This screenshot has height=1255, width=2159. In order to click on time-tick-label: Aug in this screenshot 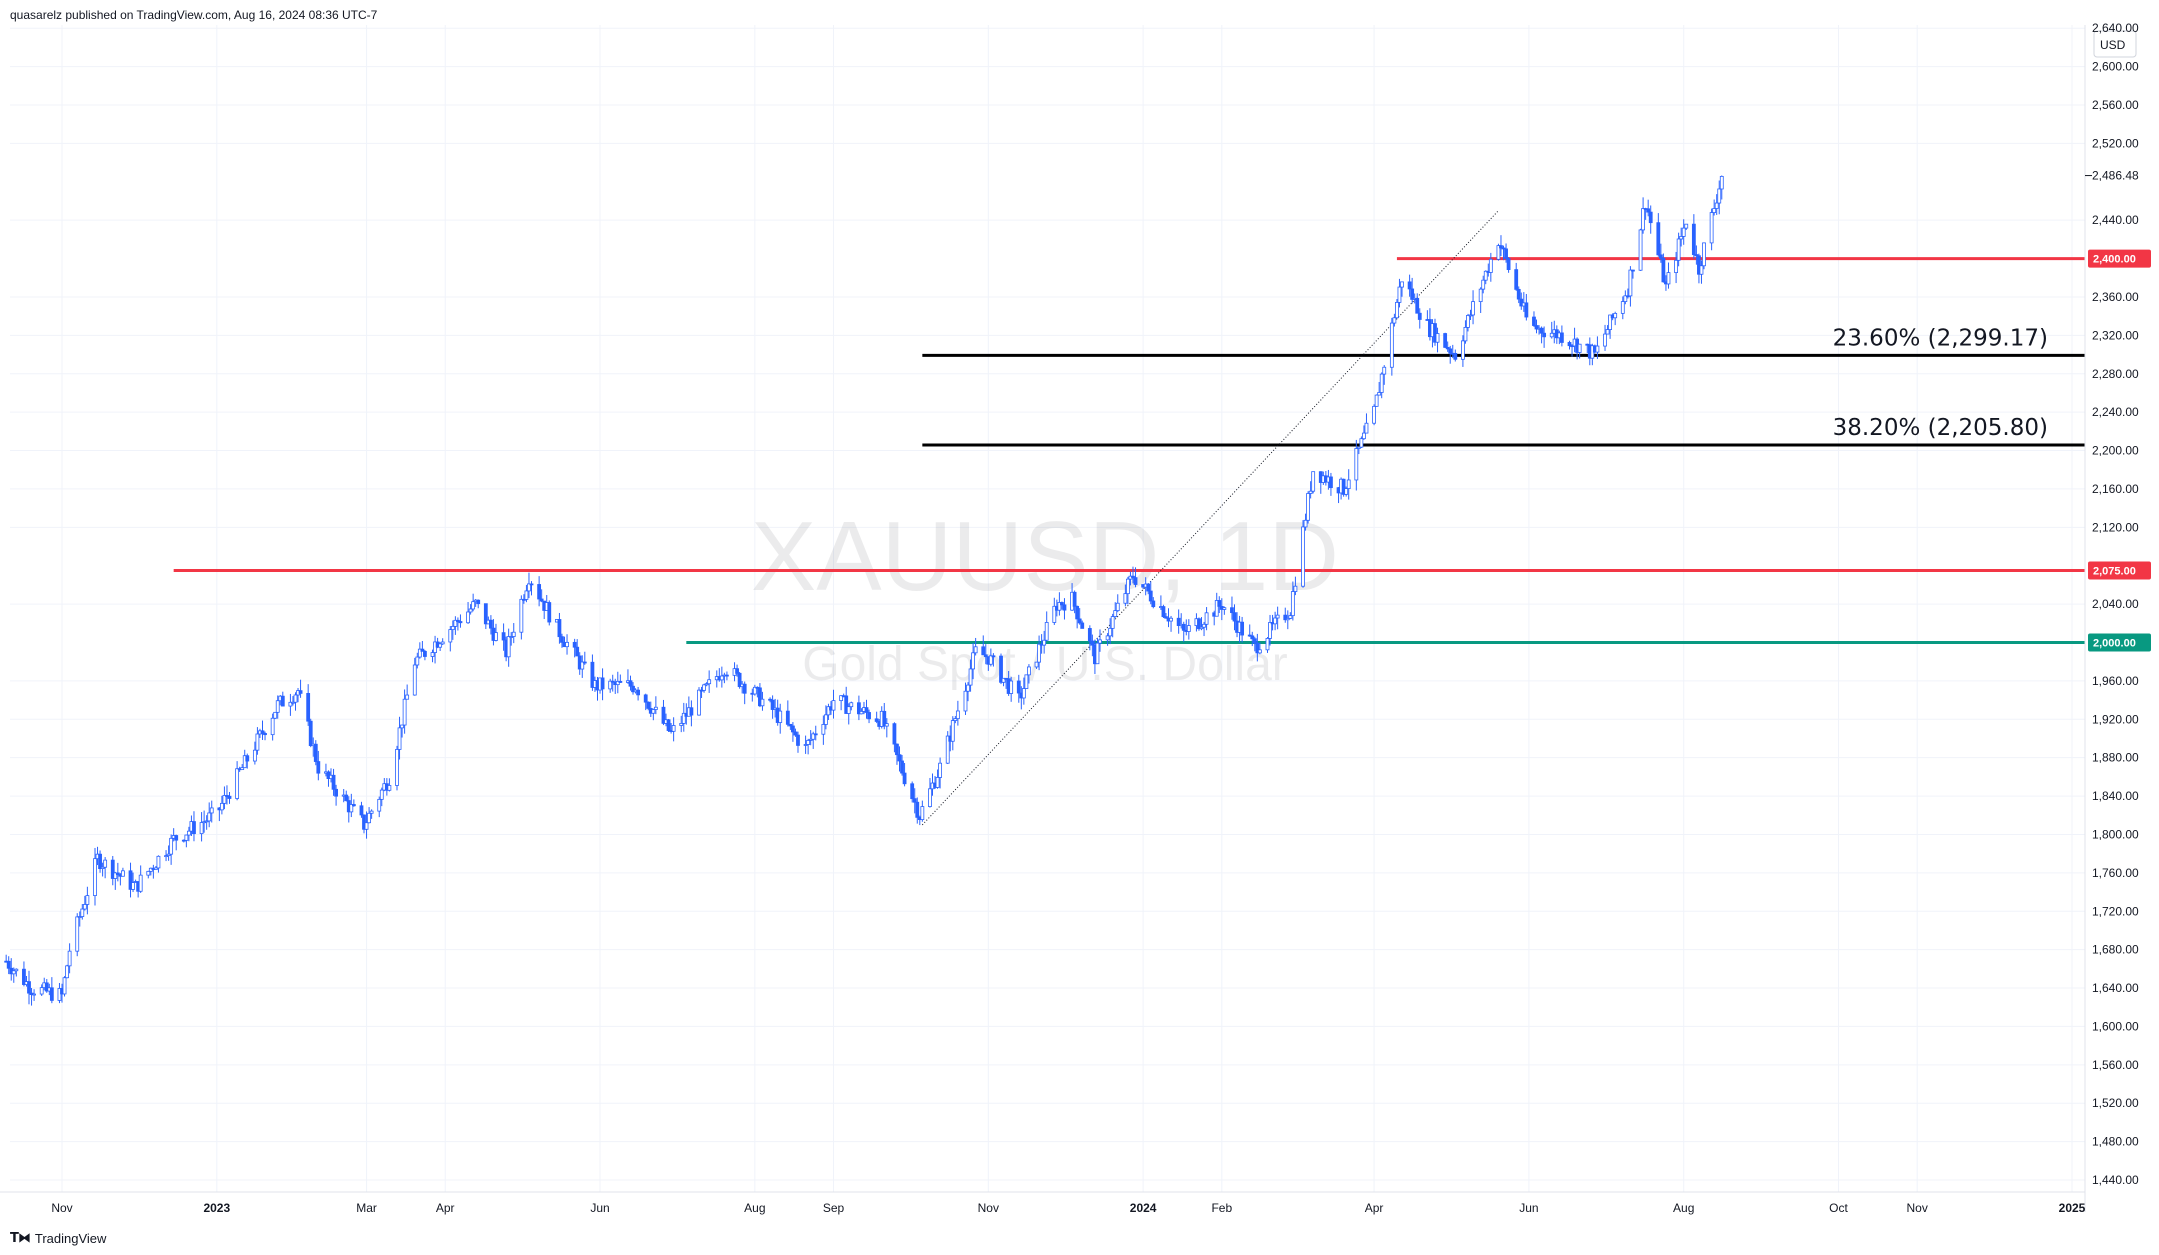, I will do `click(1683, 1208)`.